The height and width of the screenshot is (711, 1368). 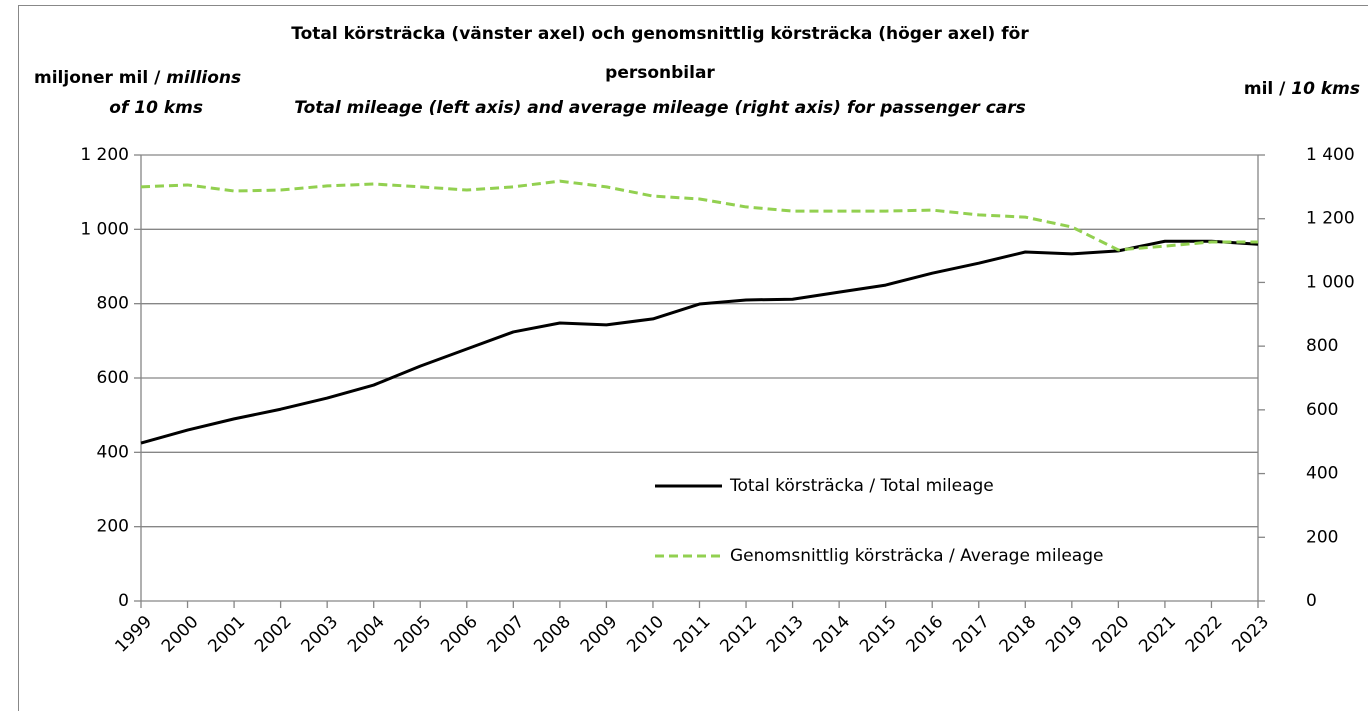 I want to click on x-tick-label: 2016, so click(x=925, y=634).